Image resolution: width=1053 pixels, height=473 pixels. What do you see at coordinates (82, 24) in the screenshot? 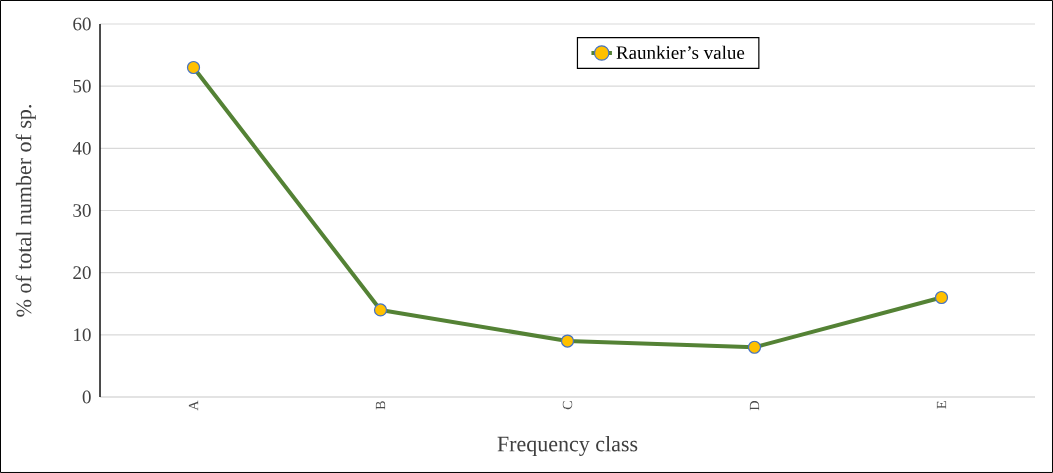
I see `y-tick-label: 60` at bounding box center [82, 24].